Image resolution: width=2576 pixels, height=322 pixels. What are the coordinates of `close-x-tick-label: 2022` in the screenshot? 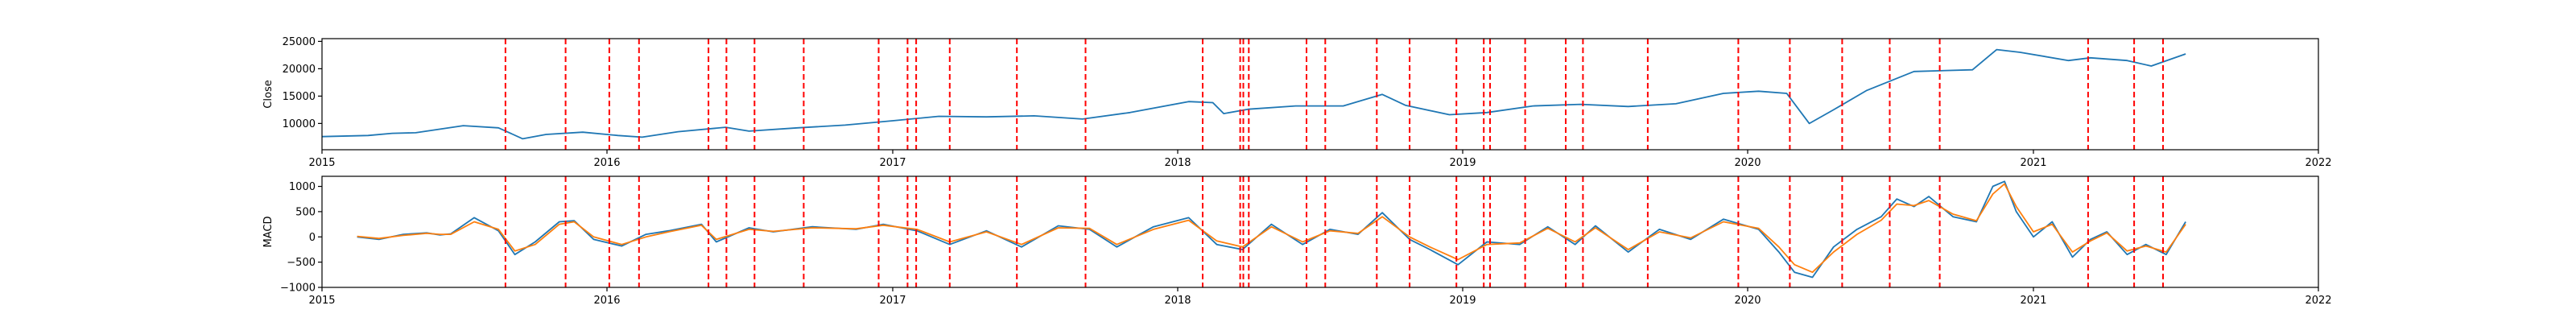 It's located at (2318, 163).